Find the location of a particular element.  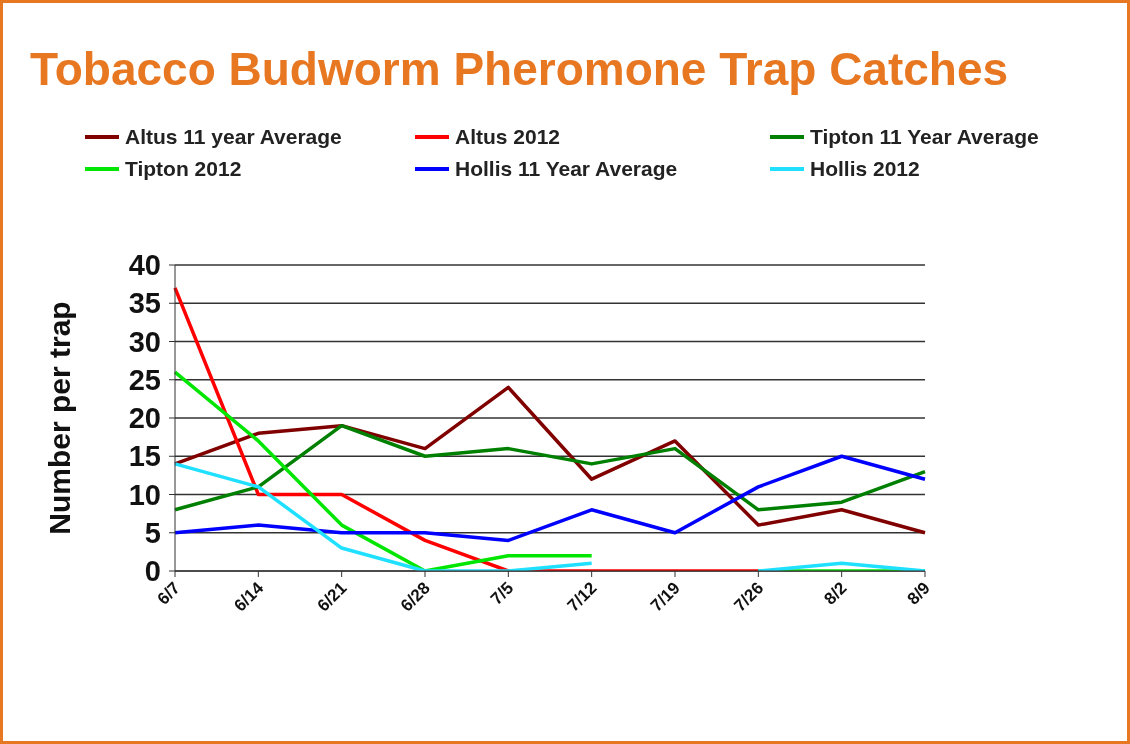

y-axis-title: Number per trap is located at coordinates (59, 418).